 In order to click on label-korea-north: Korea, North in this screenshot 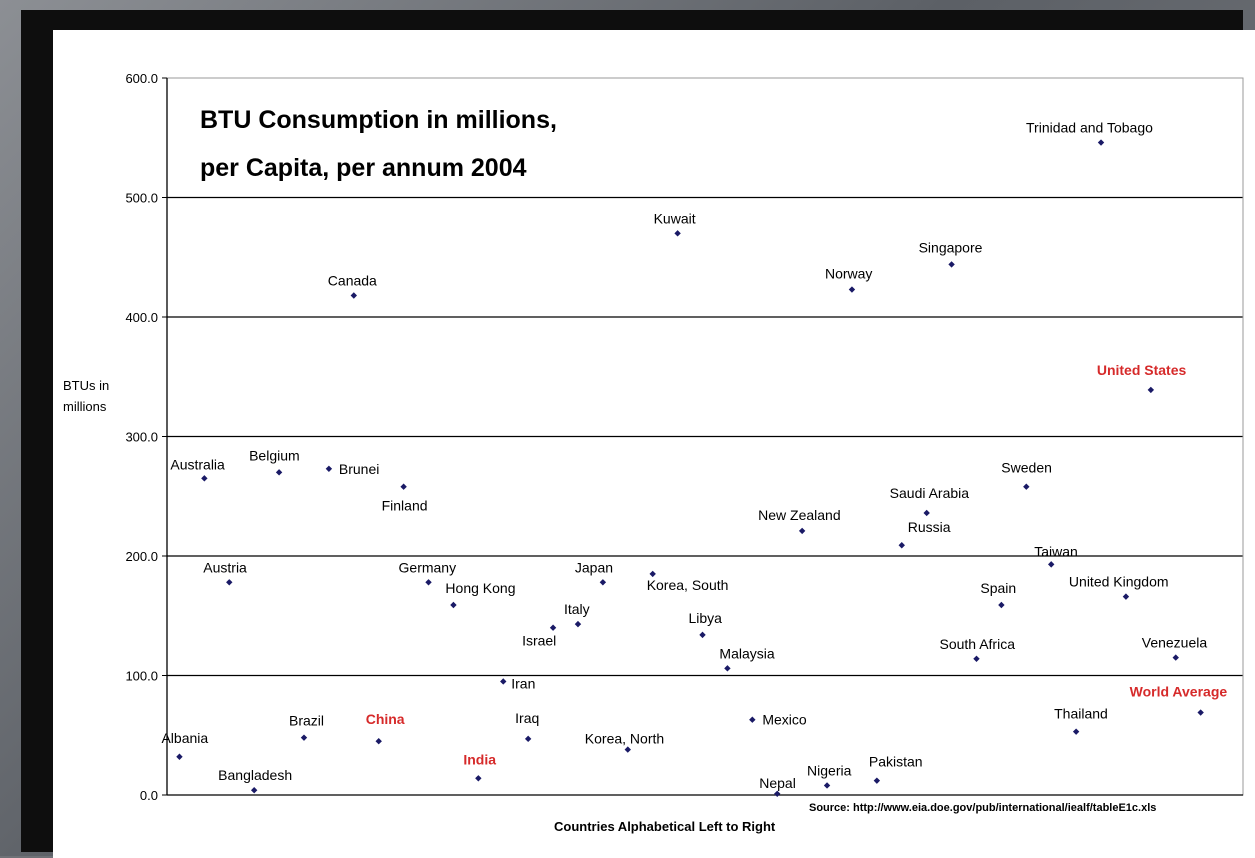, I will do `click(624, 739)`.